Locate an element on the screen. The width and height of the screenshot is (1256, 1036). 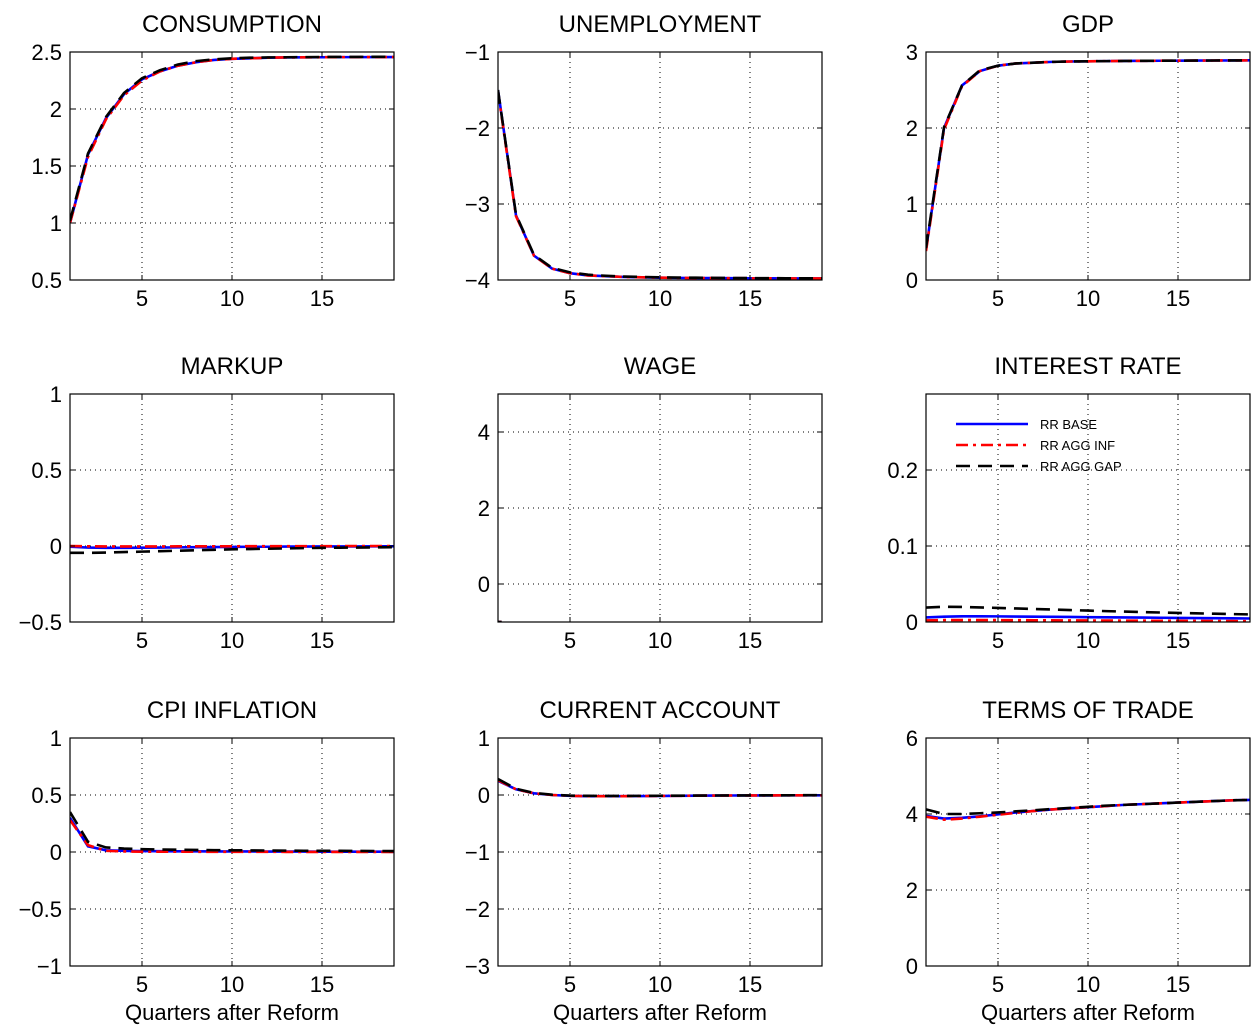
panel-title: CURRENT ACCOUNT is located at coordinates (660, 710).